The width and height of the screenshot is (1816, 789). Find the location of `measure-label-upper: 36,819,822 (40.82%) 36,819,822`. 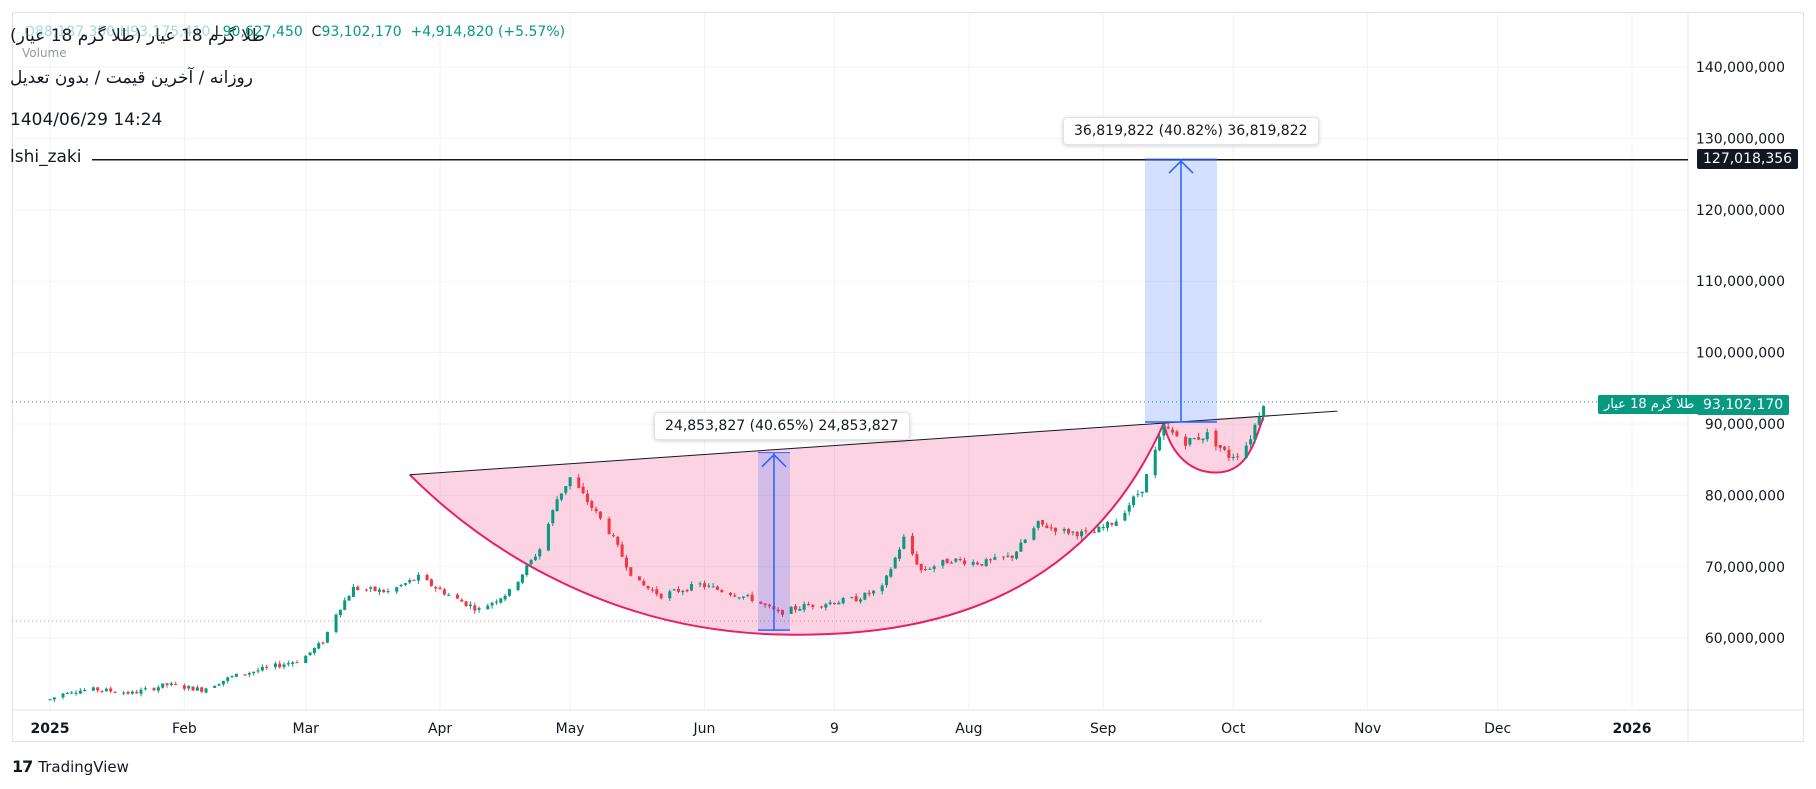

measure-label-upper: 36,819,822 (40.82%) 36,819,822 is located at coordinates (1191, 131).